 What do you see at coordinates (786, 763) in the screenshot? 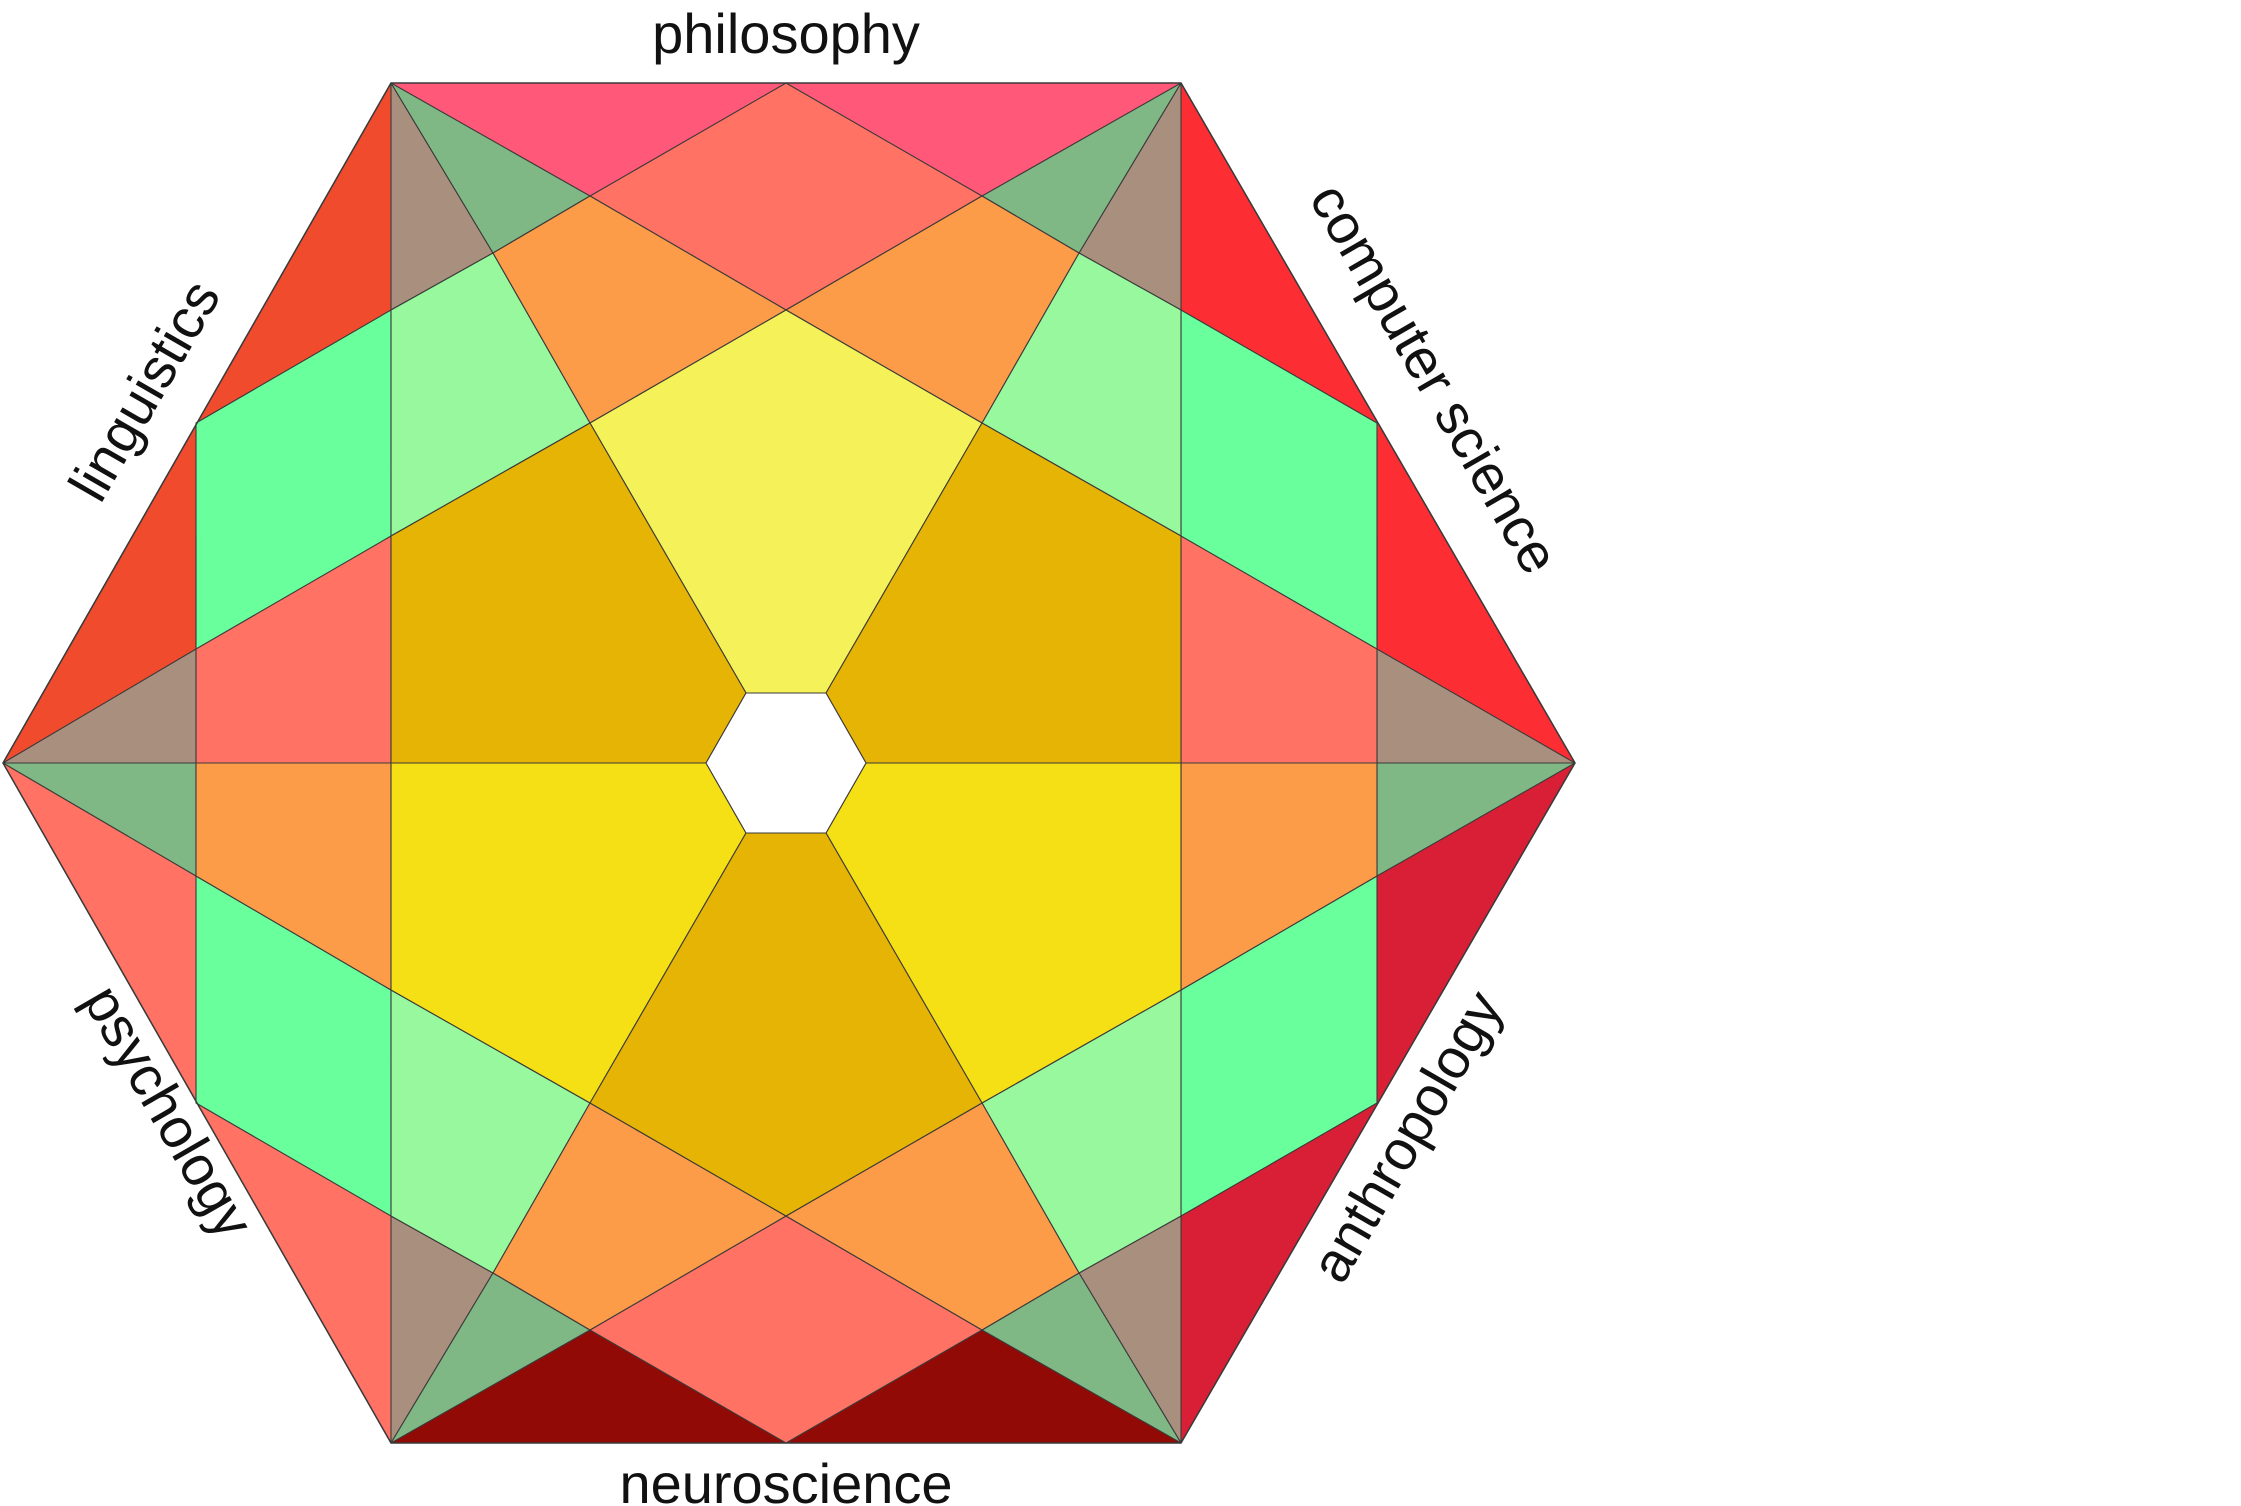
I see `center-hexagon` at bounding box center [786, 763].